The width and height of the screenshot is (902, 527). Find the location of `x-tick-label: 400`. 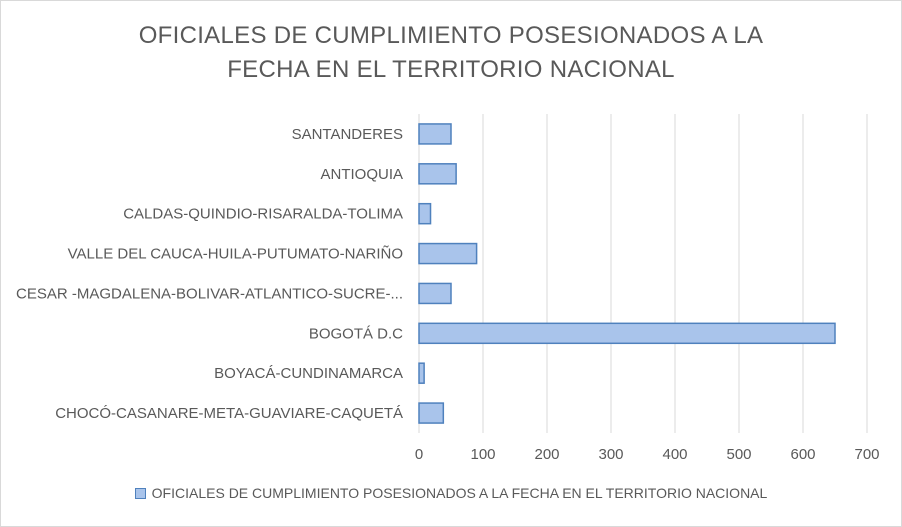

x-tick-label: 400 is located at coordinates (674, 454).